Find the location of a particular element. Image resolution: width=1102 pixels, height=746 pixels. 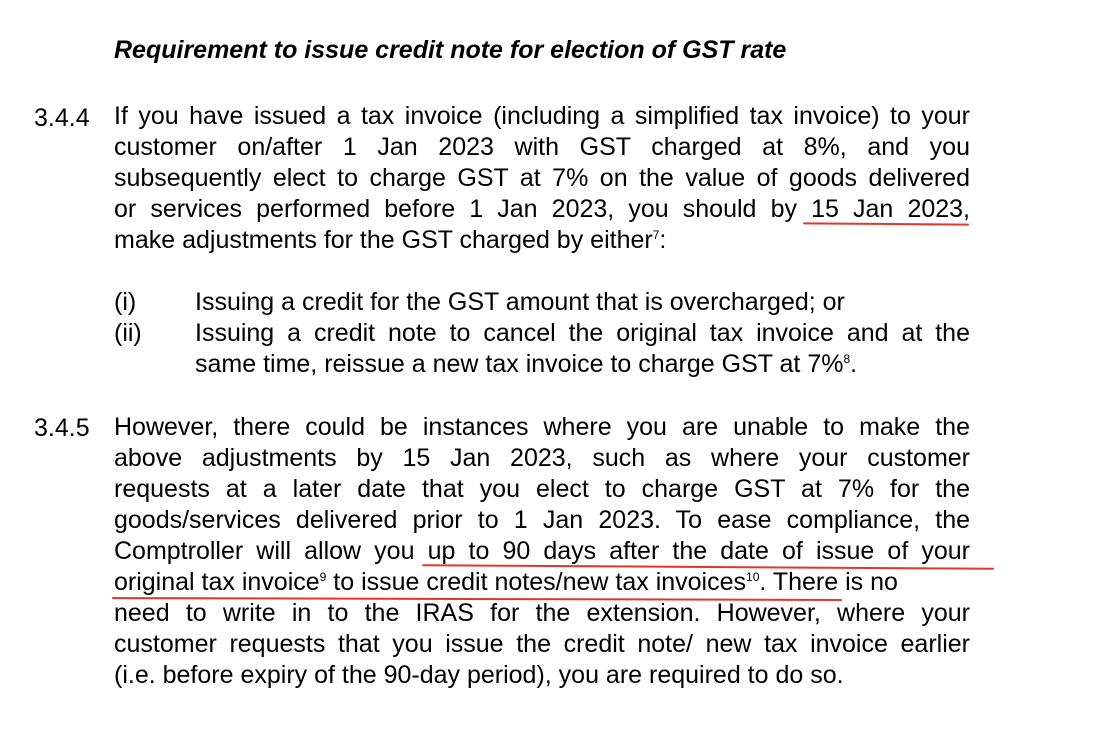

footnote-ref: 10 is located at coordinates (753, 577).